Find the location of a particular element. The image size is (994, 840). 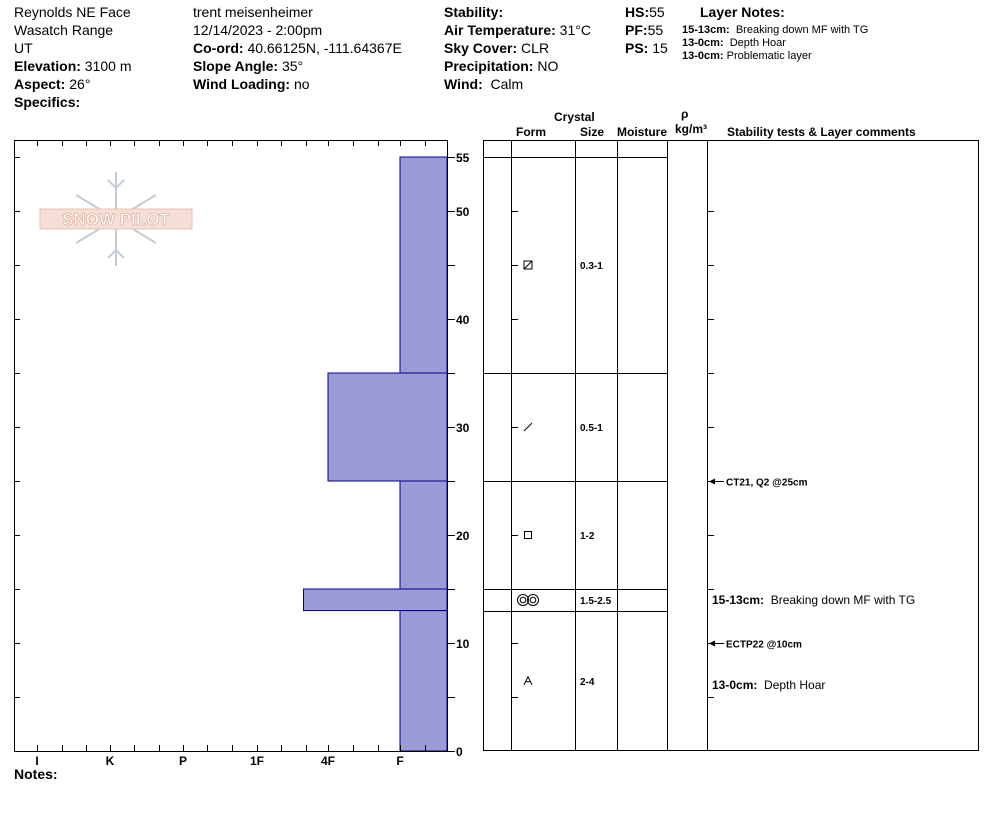

comments-header: Stability tests & Layer comments is located at coordinates (821, 132).